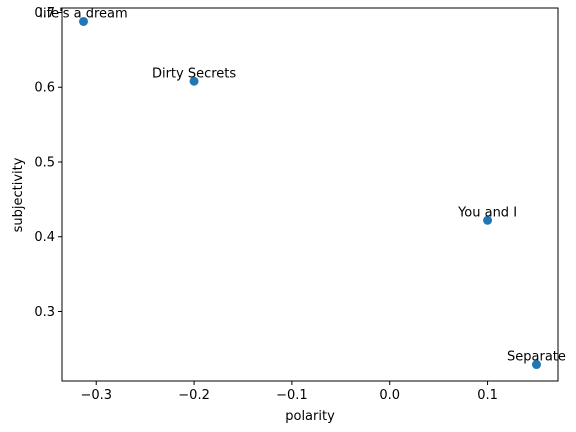 This screenshot has width=576, height=432. Describe the element at coordinates (310, 416) in the screenshot. I see `x-axis-label: polarity` at that location.